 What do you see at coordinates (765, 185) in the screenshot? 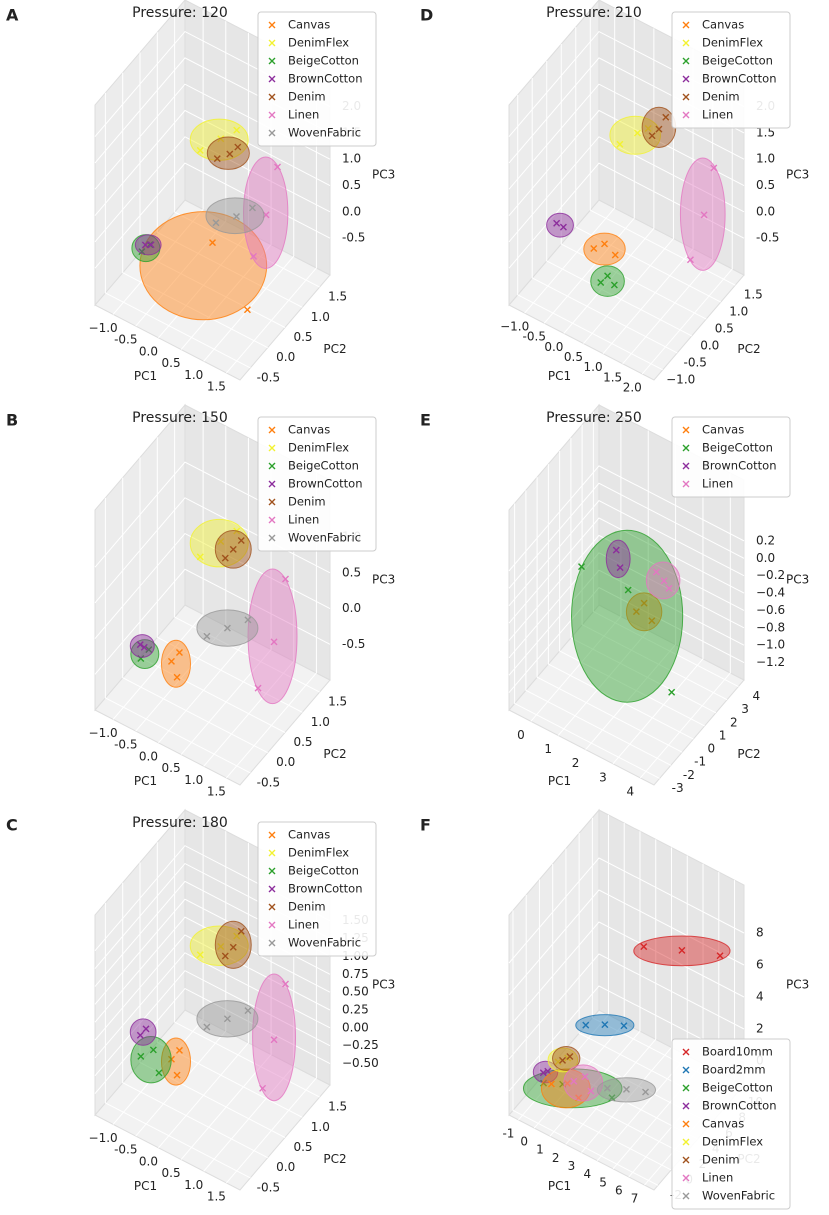
I see `z-tick-label: 0.5` at bounding box center [765, 185].